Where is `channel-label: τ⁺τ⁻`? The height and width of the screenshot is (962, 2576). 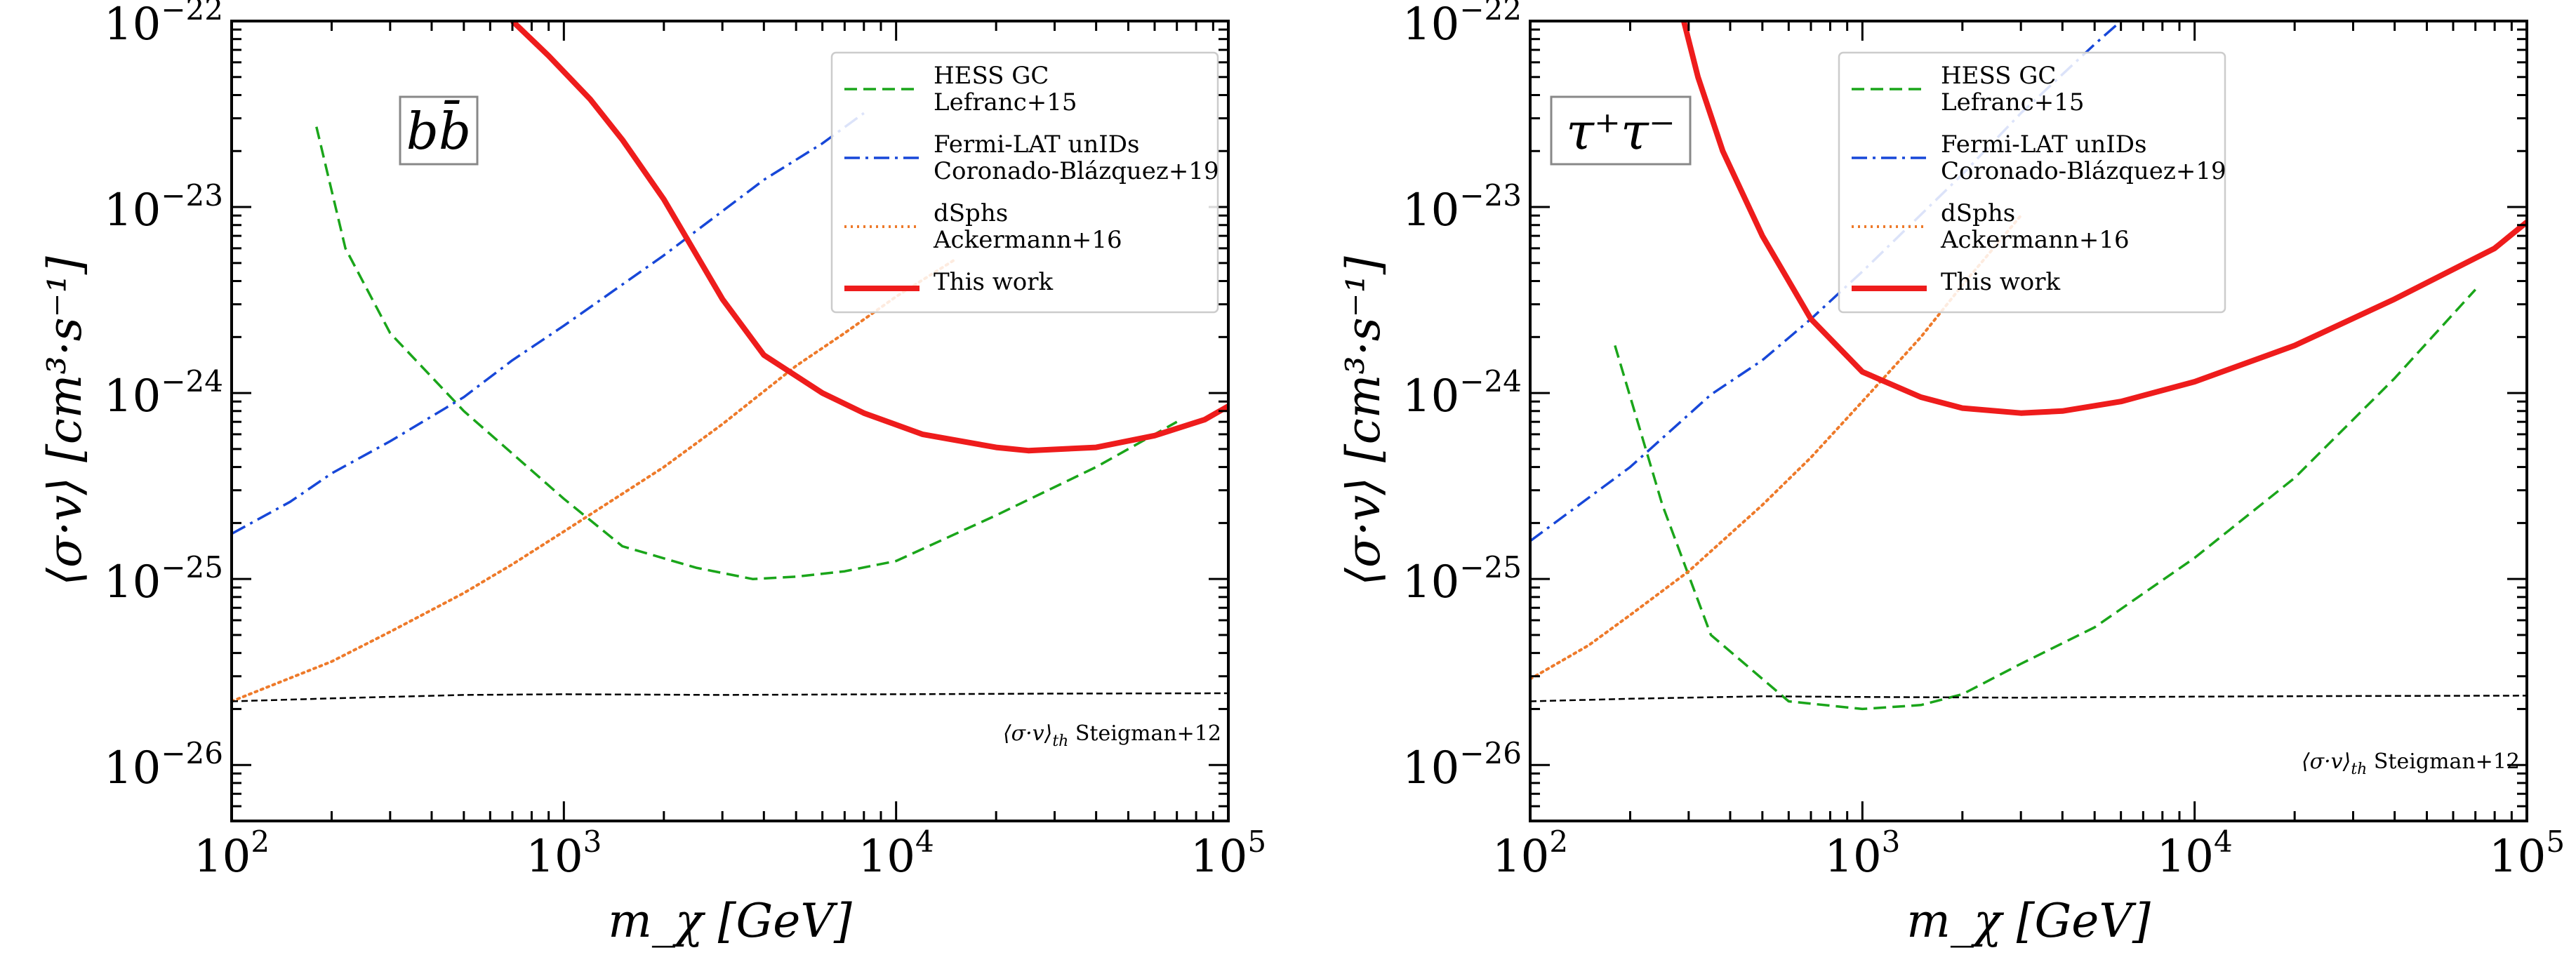
channel-label: τ⁺τ⁻ is located at coordinates (1621, 131).